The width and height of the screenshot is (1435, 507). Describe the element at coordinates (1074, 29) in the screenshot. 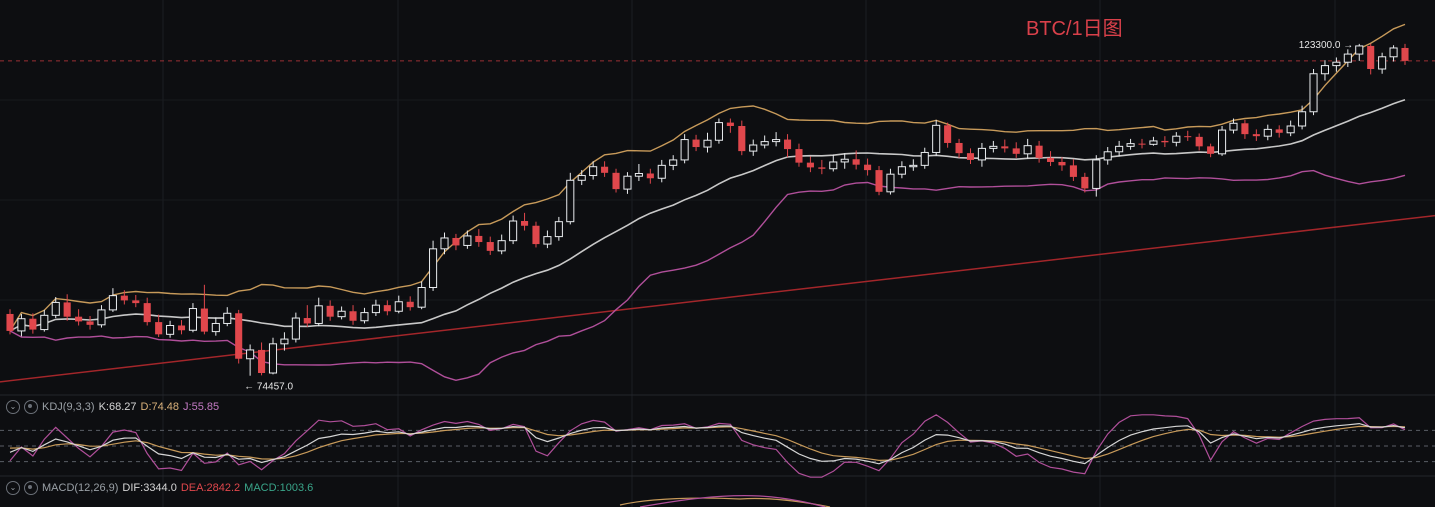

I see `chart-title: BTC/1日图` at that location.